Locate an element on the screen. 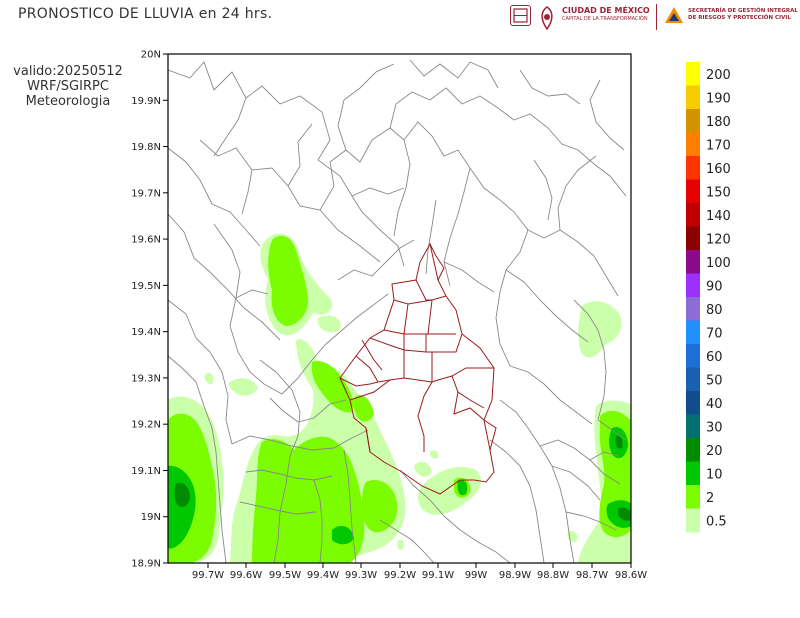 The image size is (800, 618). lat-label: 19.7N is located at coordinates (146, 193).